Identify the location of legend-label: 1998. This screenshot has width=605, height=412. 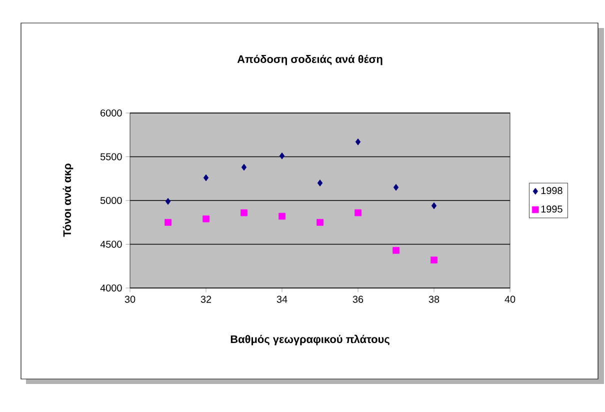
(551, 190).